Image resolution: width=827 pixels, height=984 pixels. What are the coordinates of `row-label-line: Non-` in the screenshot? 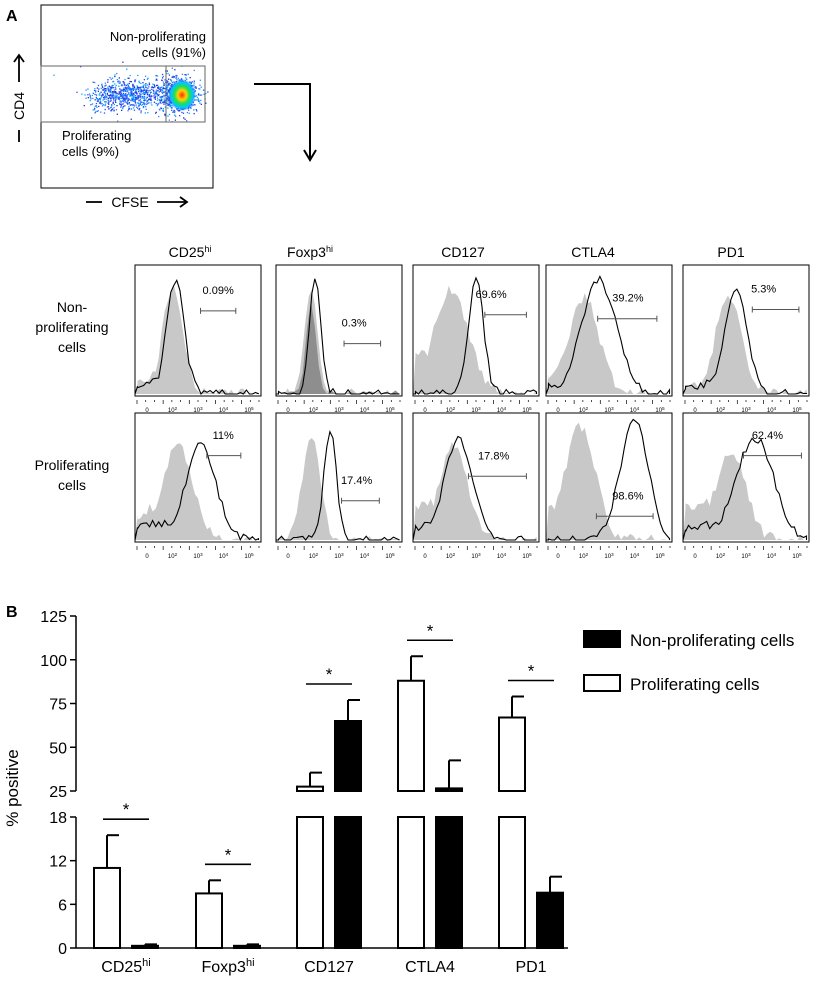 It's located at (72, 307).